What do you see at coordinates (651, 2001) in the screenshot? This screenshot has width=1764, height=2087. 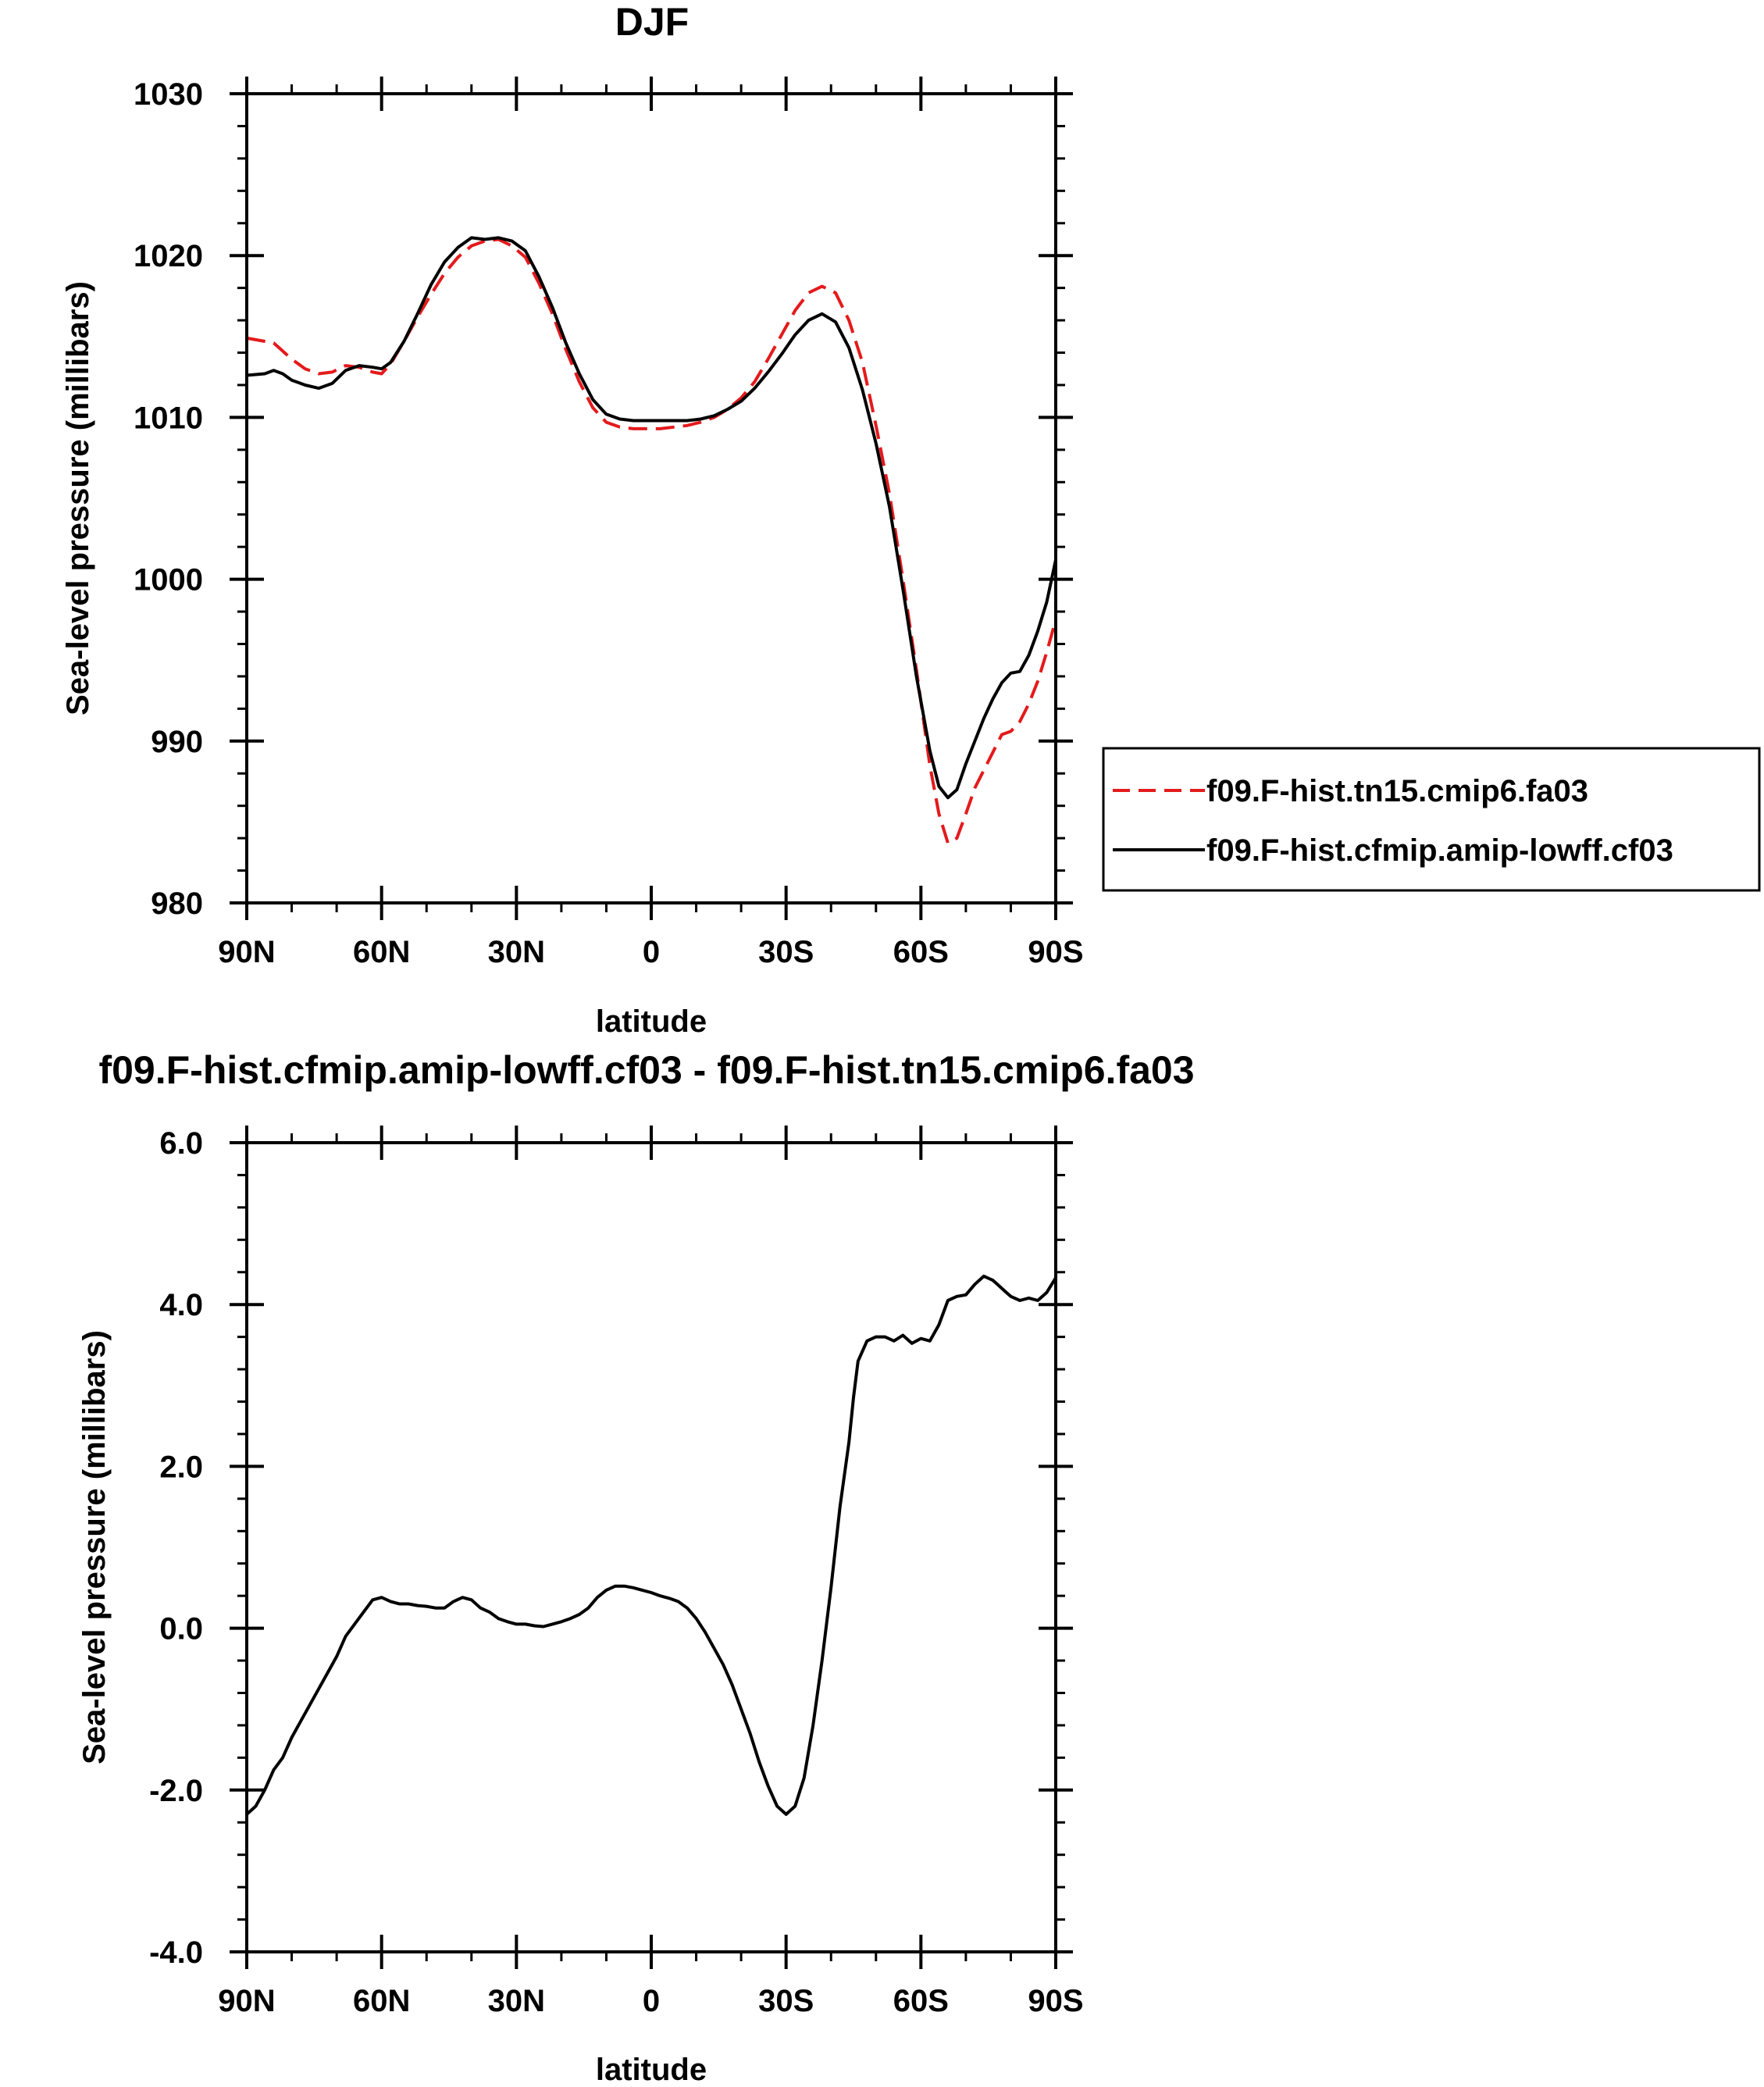 I see `bottom-chart-x-tick-label: 0` at bounding box center [651, 2001].